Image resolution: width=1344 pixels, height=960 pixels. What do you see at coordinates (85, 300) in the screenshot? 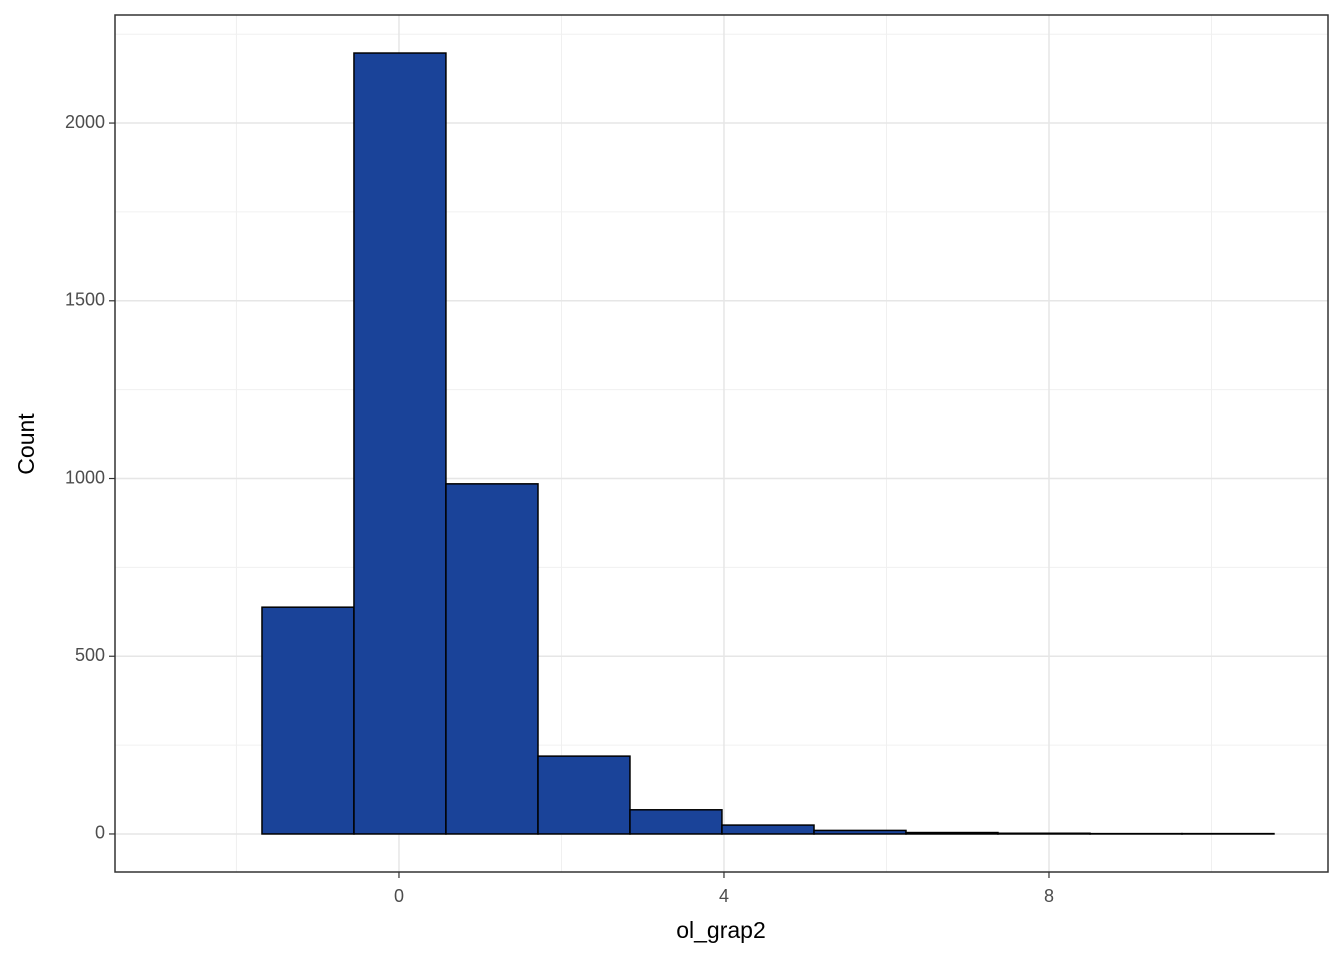
I see `y-tick-label: 1500` at bounding box center [85, 300].